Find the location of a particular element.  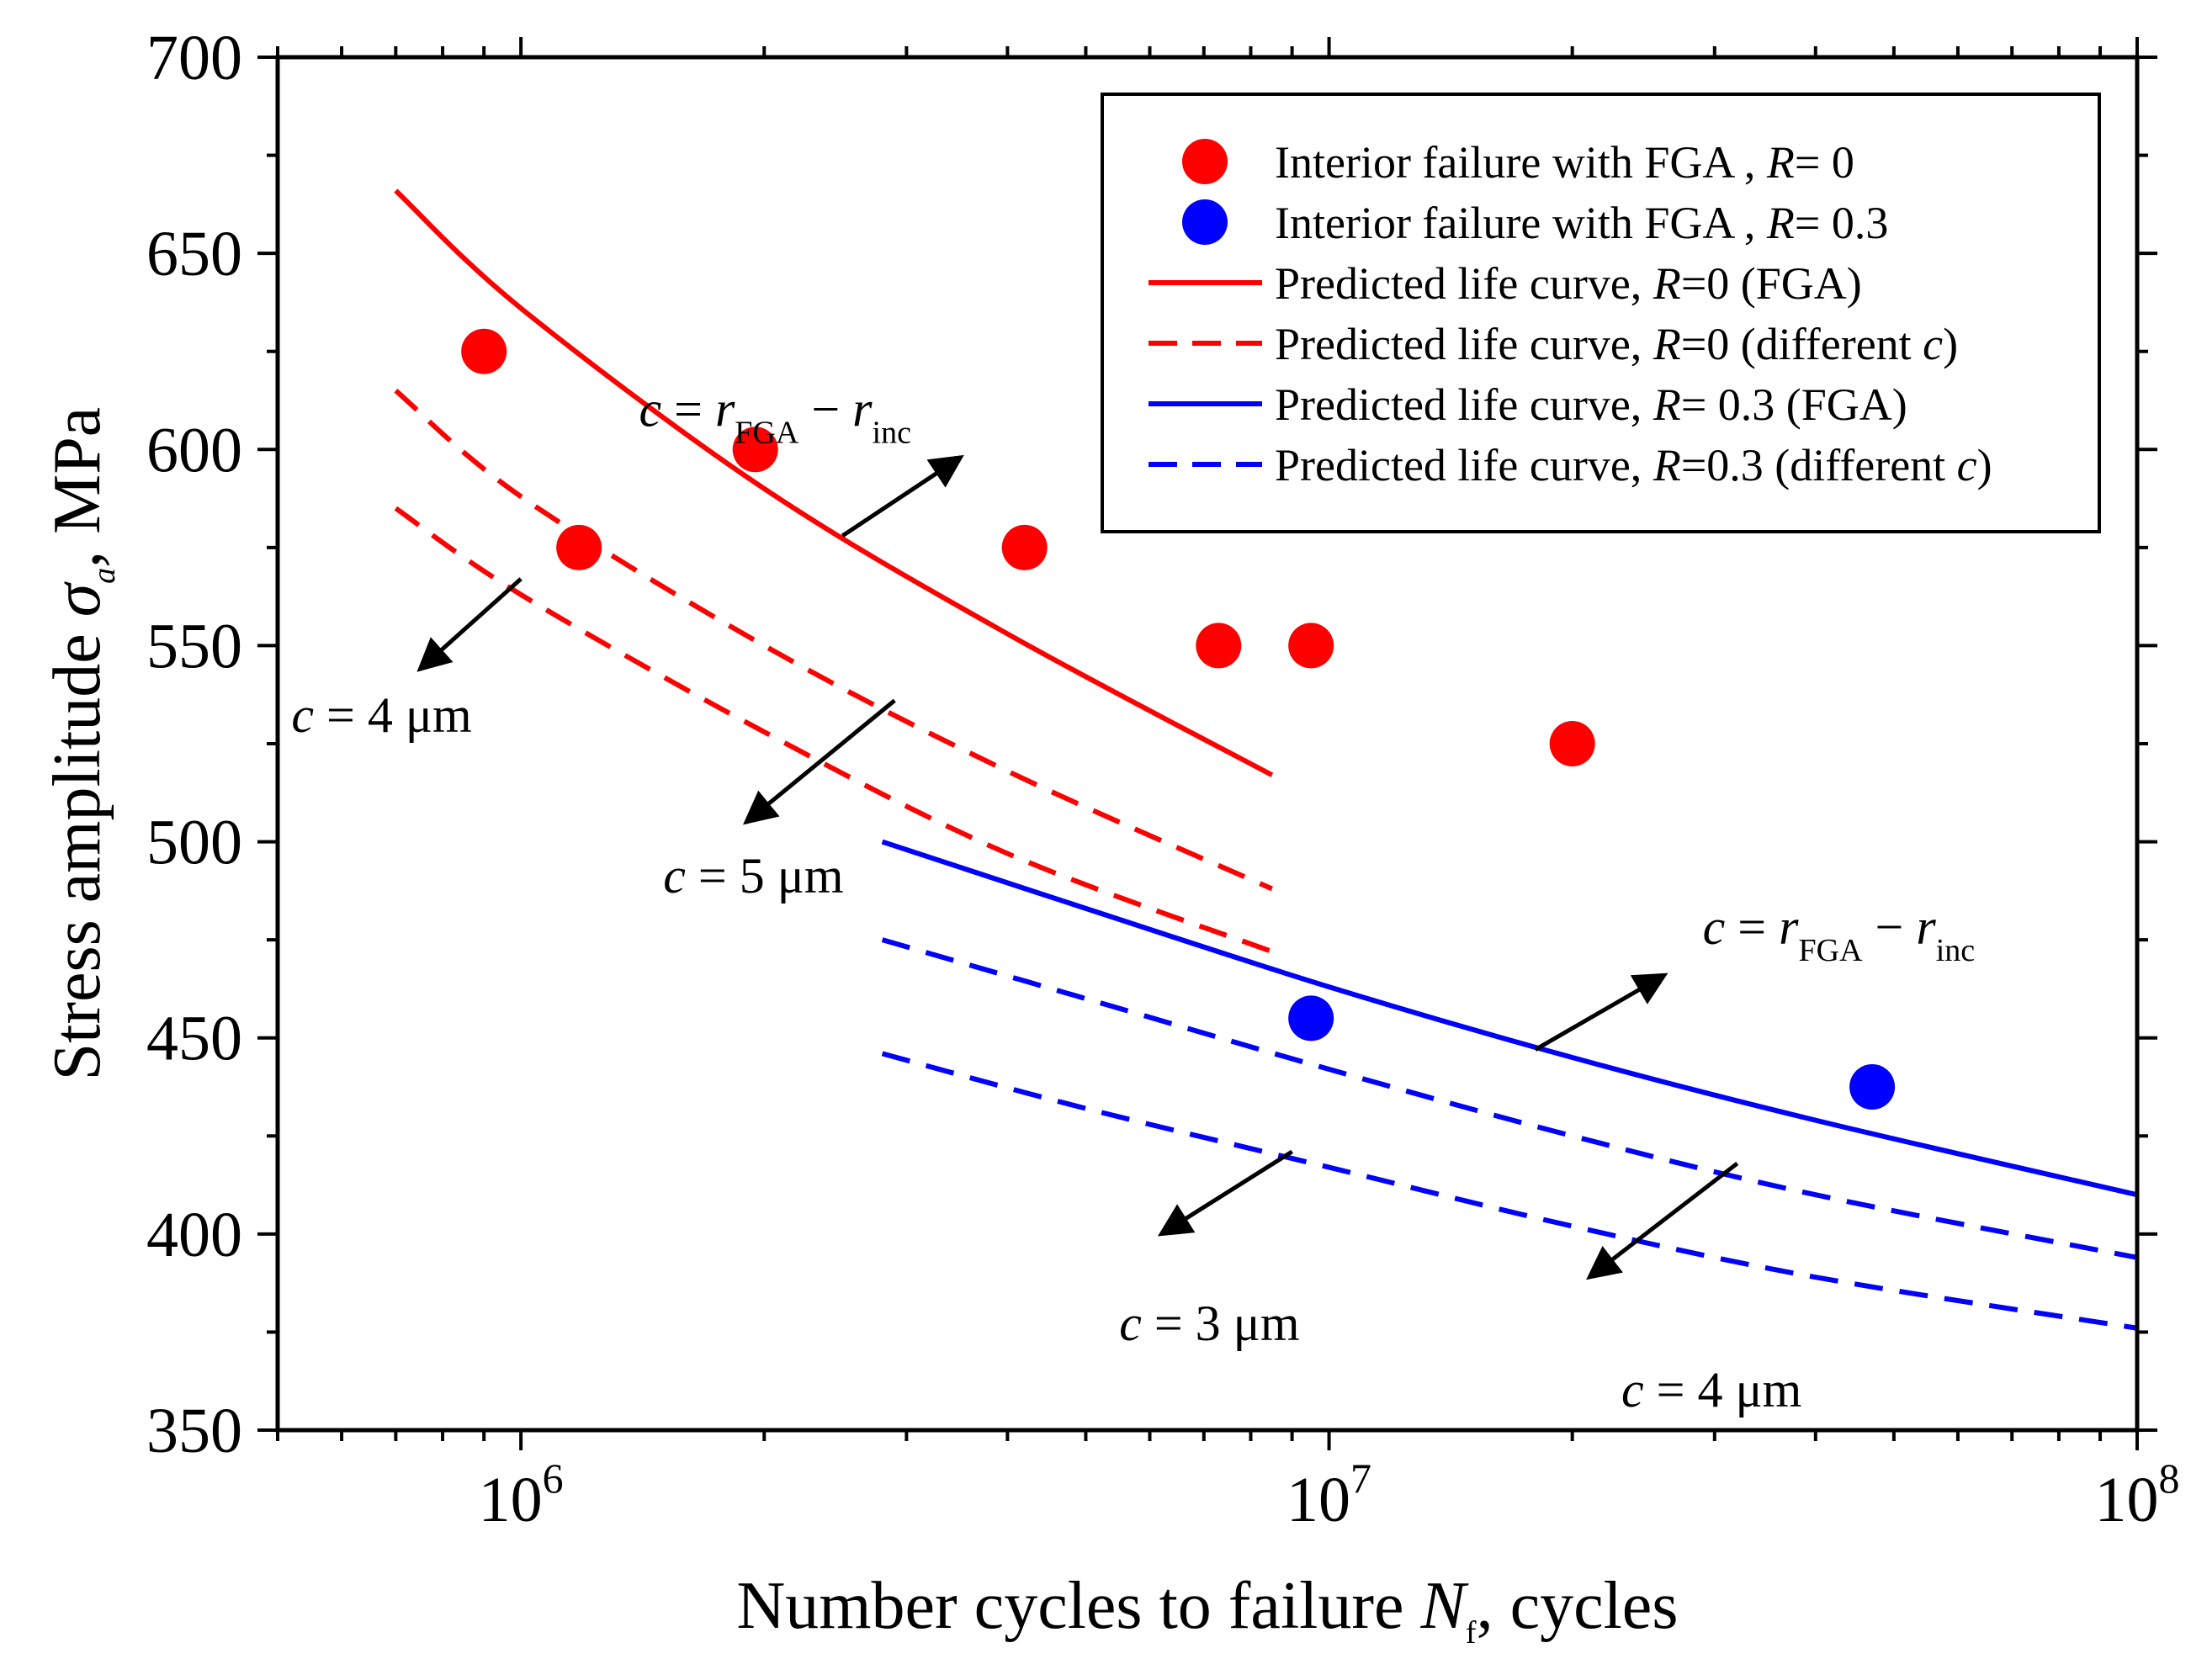

legend-text-tail: =0.3 (different is located at coordinates (1819, 465).